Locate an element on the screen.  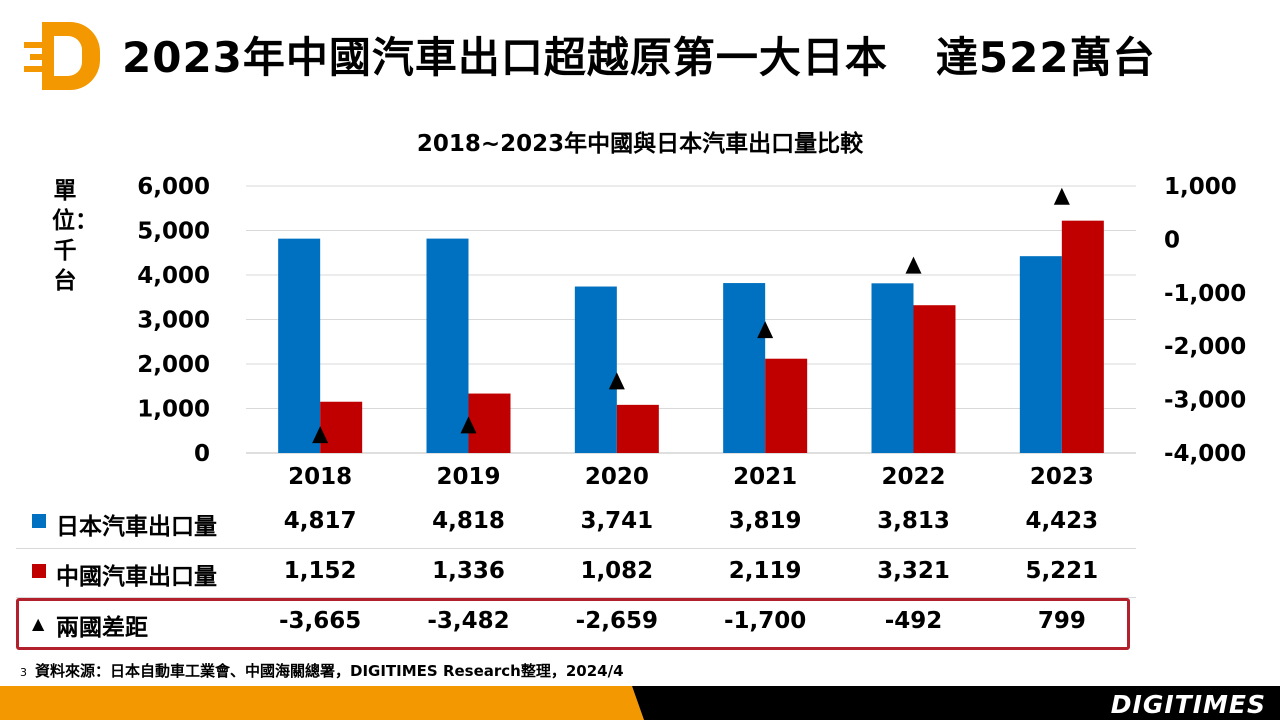
footer-bar is located at coordinates (640, 703).